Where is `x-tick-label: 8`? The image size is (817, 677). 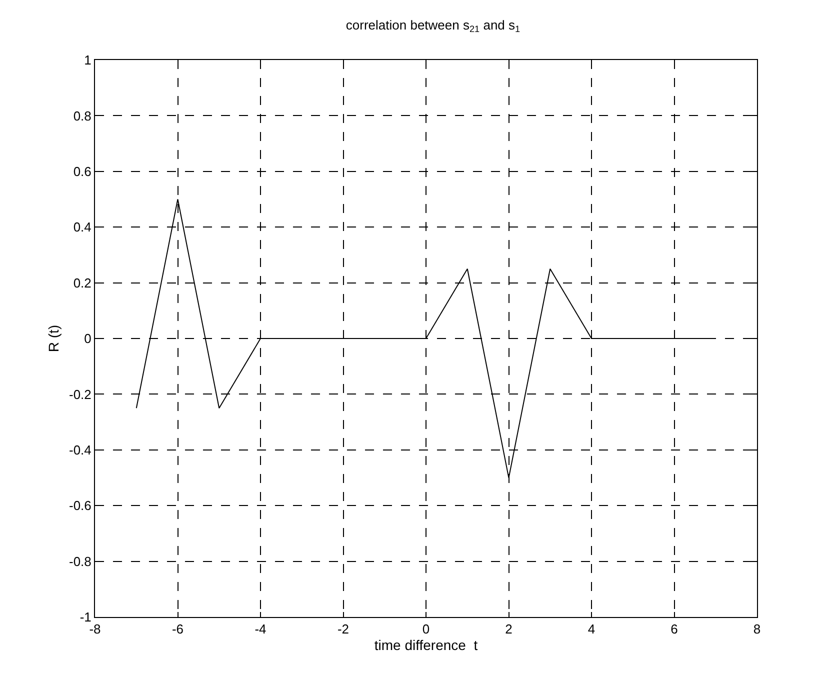 x-tick-label: 8 is located at coordinates (757, 629).